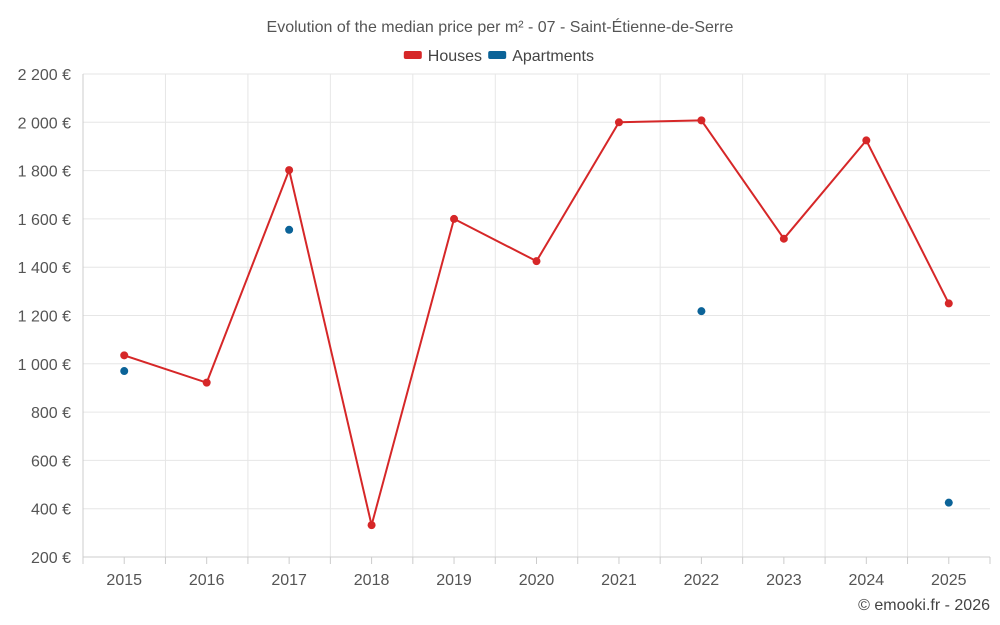 The width and height of the screenshot is (1000, 625). I want to click on x-tick-label: 2025, so click(949, 580).